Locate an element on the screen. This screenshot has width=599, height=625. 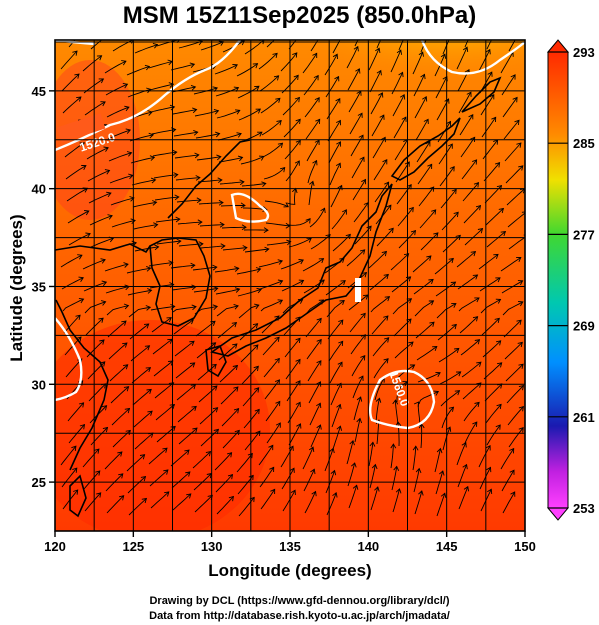
colorbar-tick-label: 293 is located at coordinates (584, 52).